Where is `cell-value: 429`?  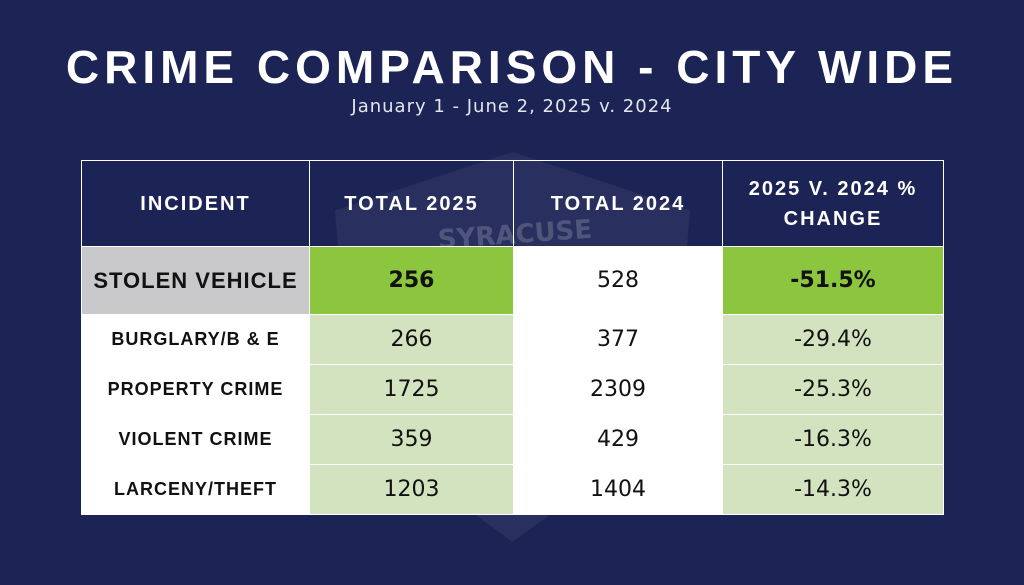
cell-value: 429 is located at coordinates (618, 439).